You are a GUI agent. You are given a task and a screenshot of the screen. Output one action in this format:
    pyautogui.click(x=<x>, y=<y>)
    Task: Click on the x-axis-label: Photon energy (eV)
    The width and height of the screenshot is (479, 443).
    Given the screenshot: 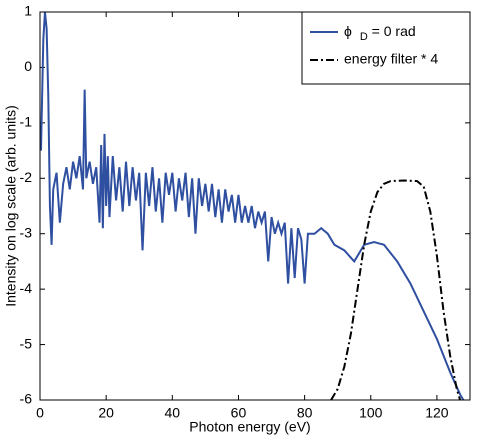 What is the action you would take?
    pyautogui.click(x=249, y=427)
    